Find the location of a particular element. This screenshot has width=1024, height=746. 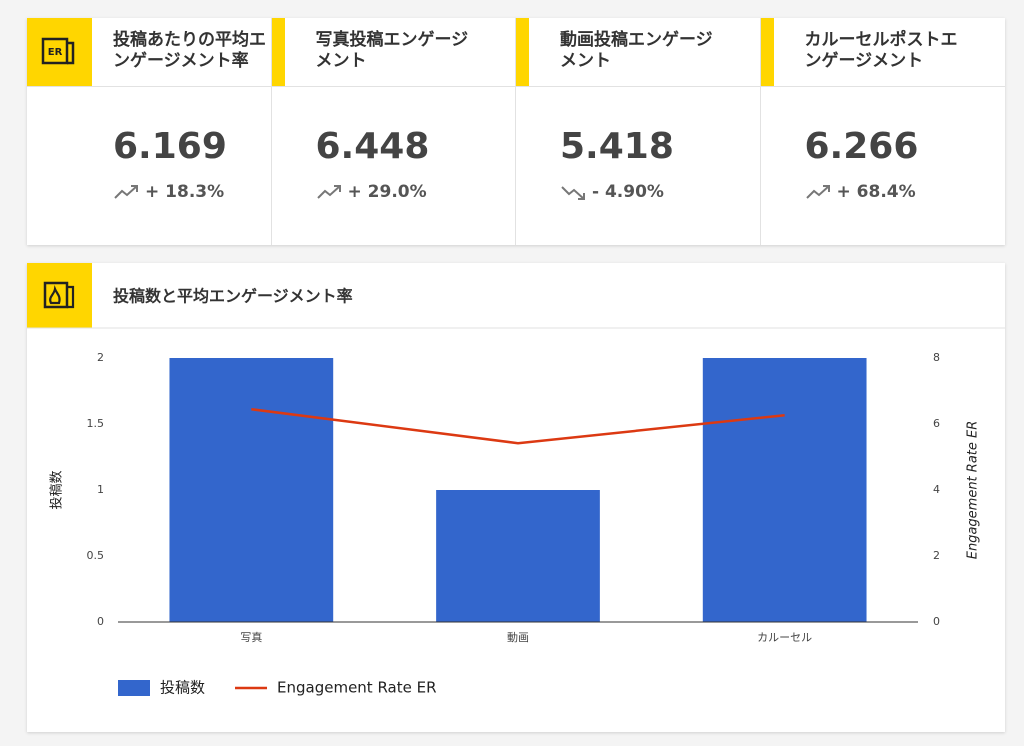

card-value: 6.169 is located at coordinates (170, 146).